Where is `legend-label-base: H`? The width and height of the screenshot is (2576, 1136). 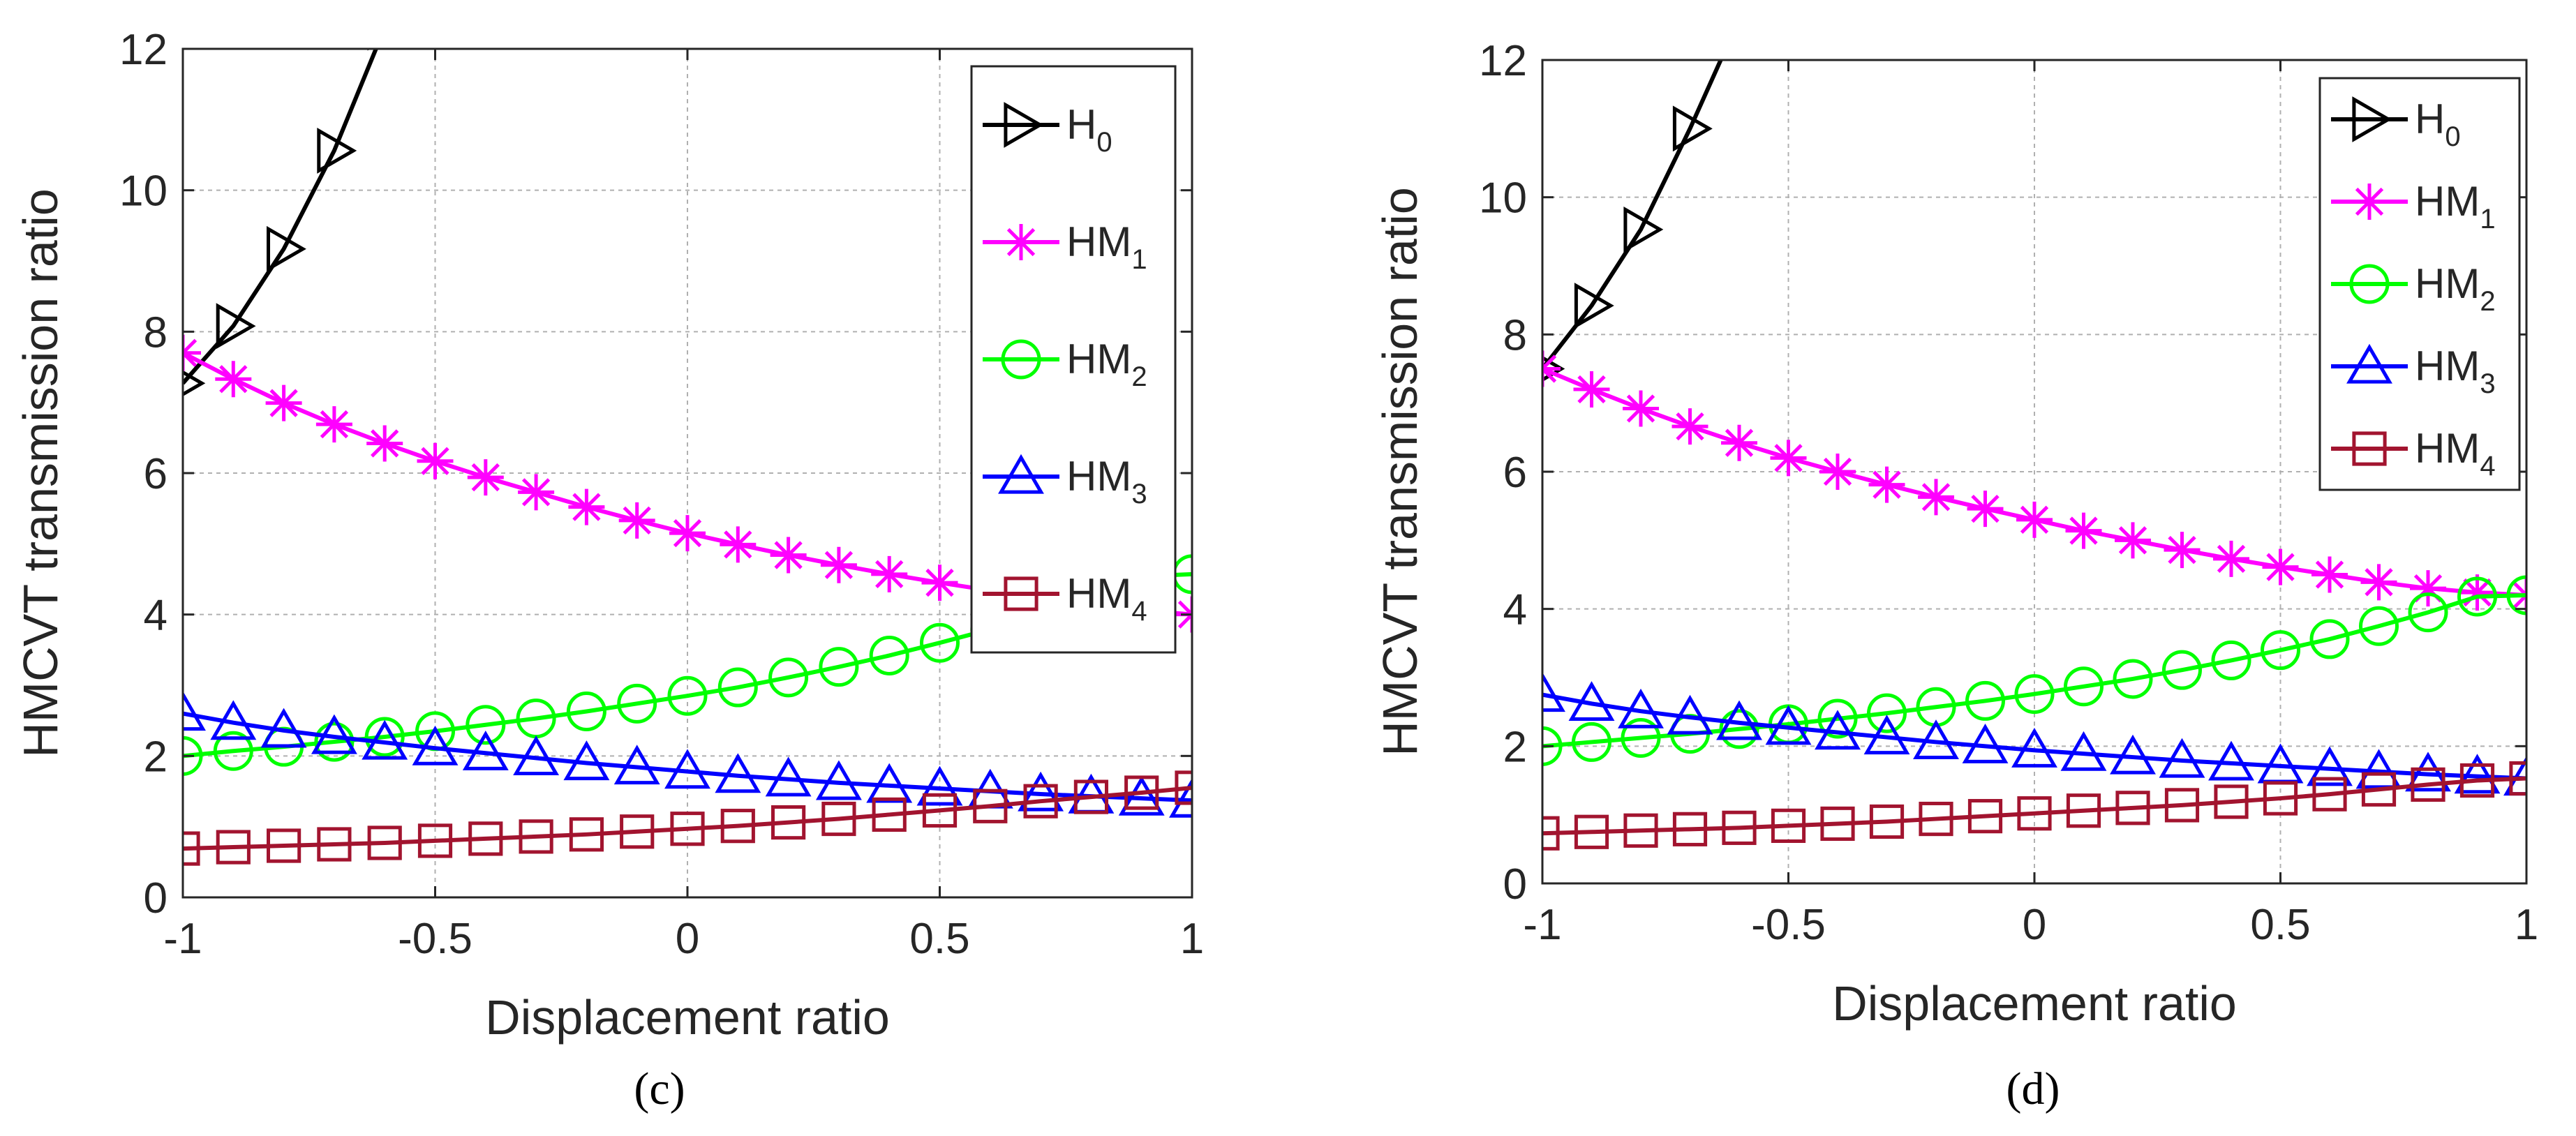 legend-label-base: H is located at coordinates (1081, 124).